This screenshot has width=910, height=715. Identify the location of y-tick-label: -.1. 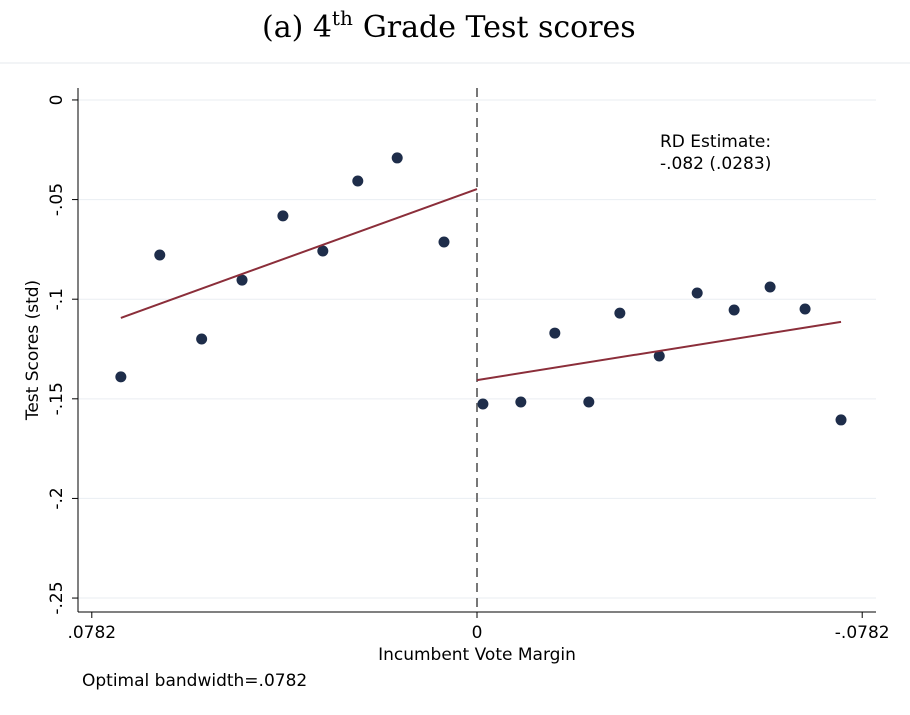
(57, 299).